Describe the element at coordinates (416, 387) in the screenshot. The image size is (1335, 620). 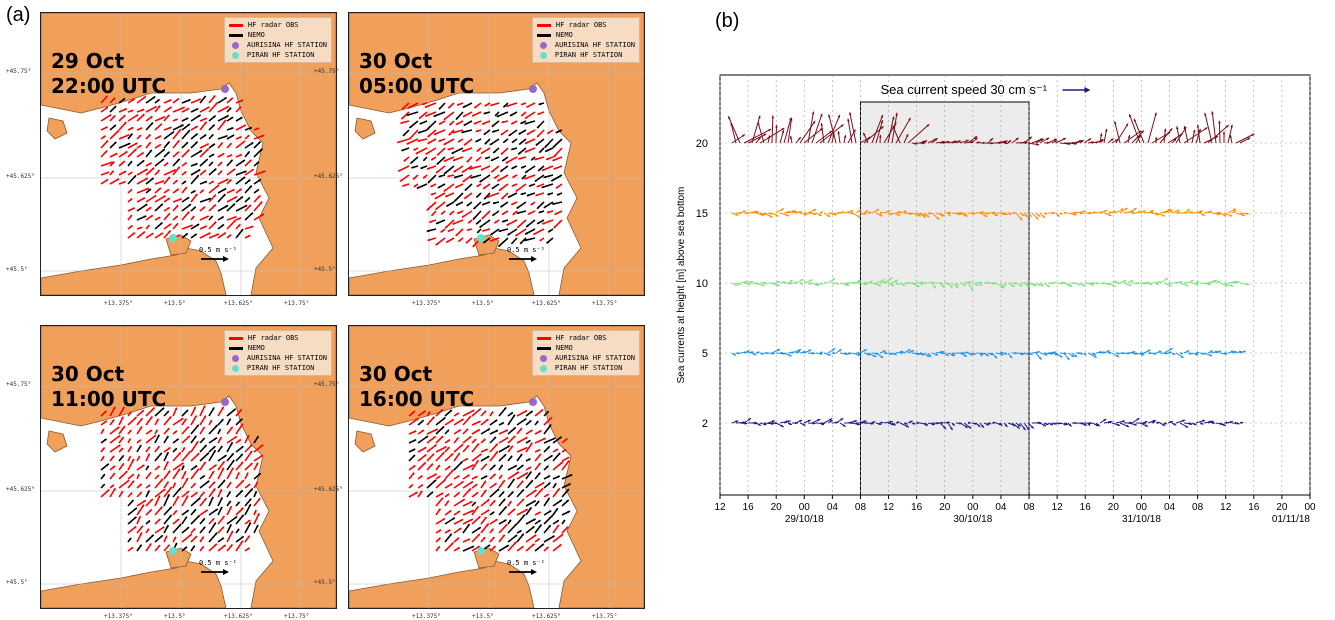
I see `map-title: 30 Oct 16:00 UTC` at that location.